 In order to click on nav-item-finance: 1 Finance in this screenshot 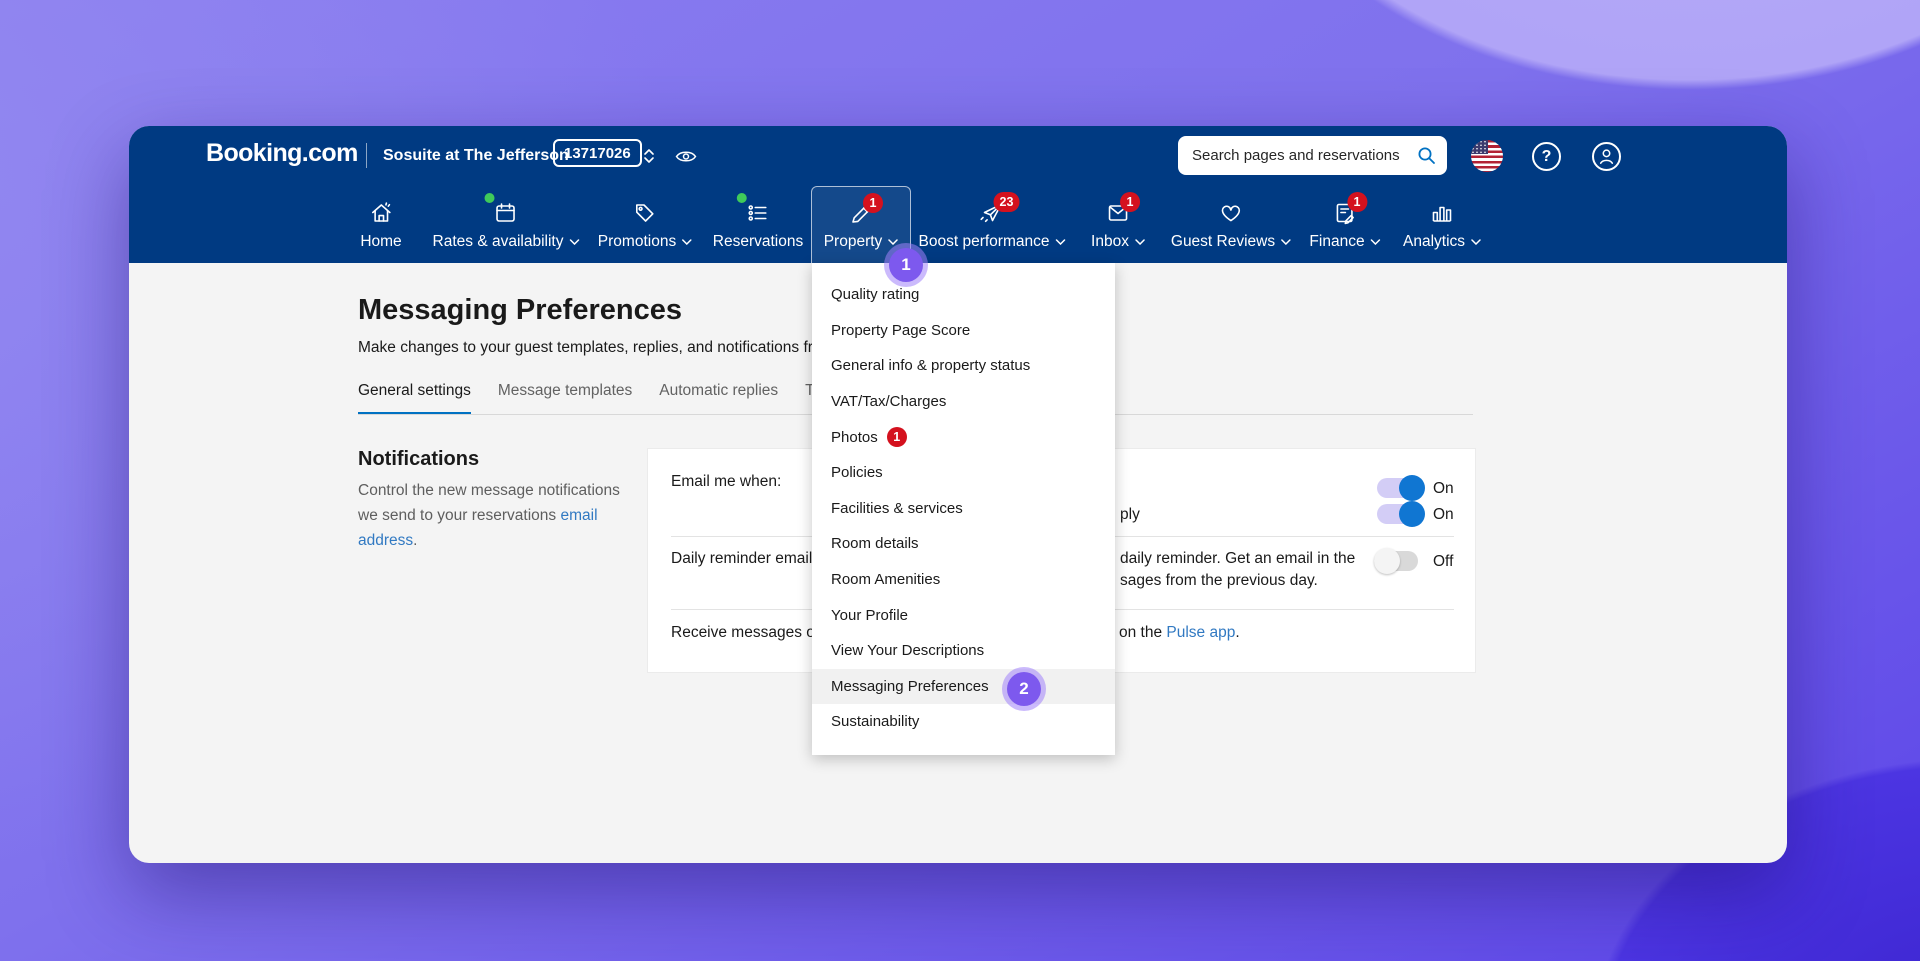, I will do `click(1345, 224)`.